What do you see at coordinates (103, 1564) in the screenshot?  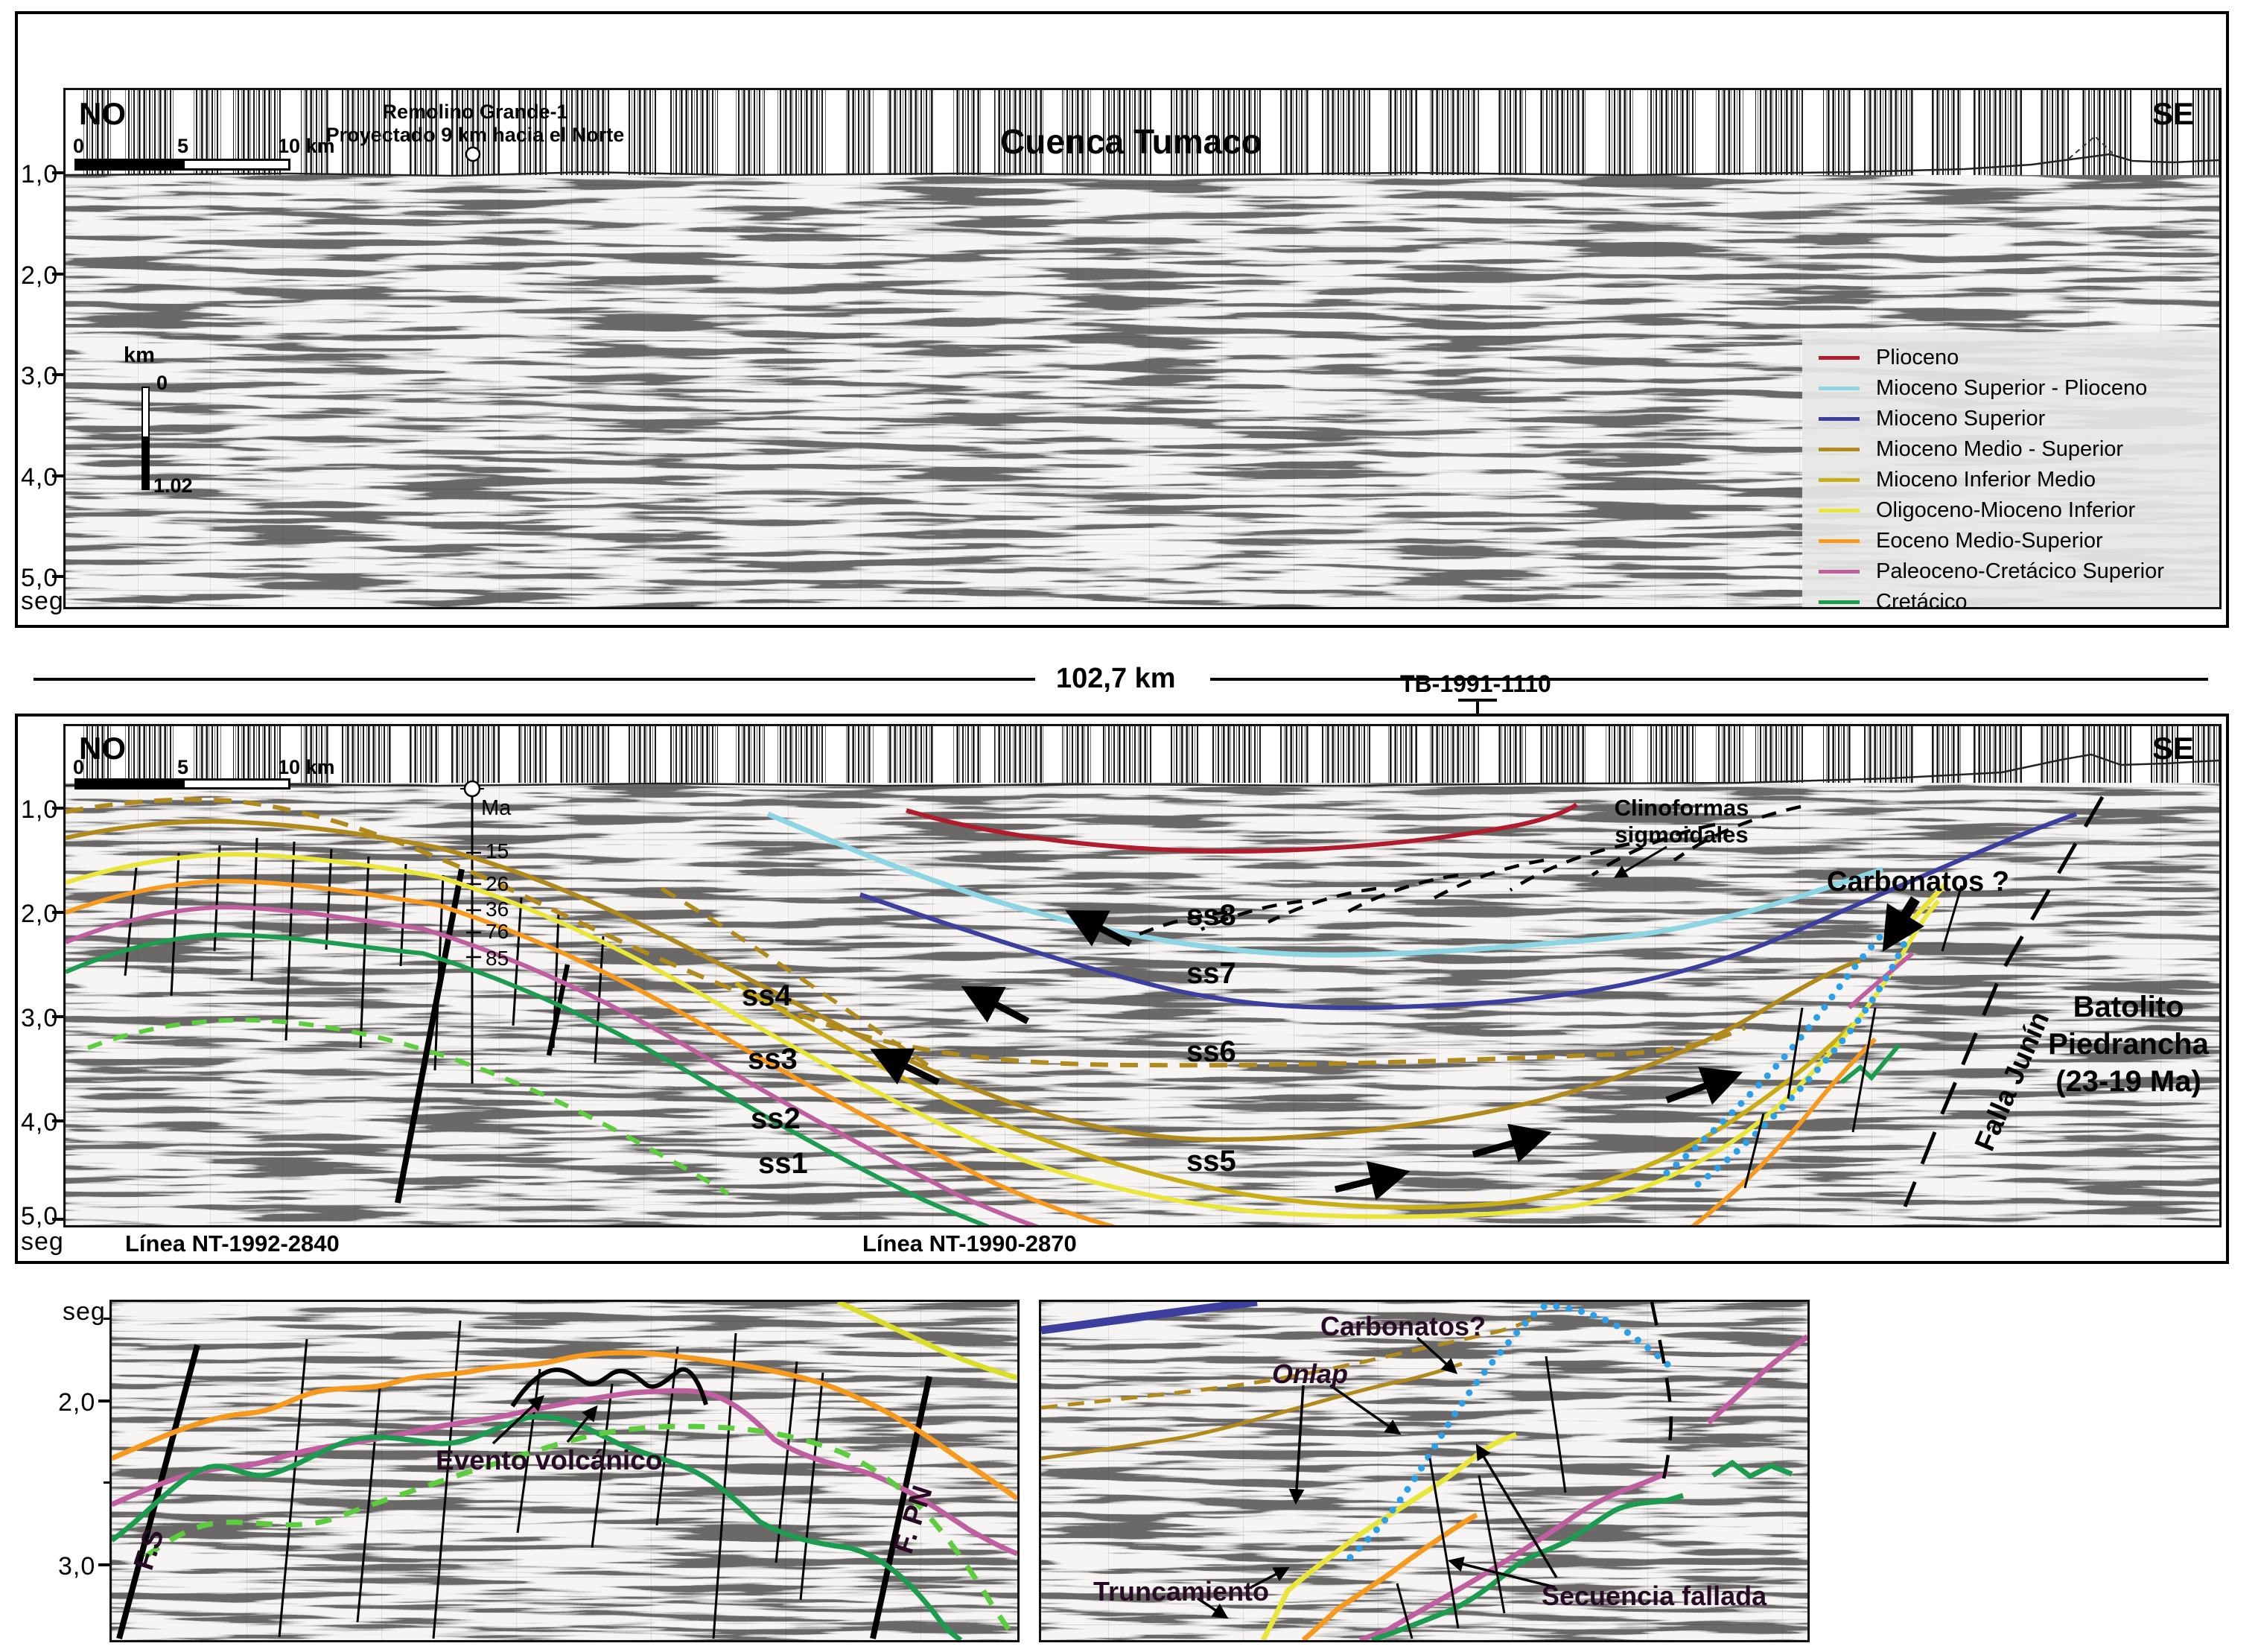 I see `bl-tick-3s` at bounding box center [103, 1564].